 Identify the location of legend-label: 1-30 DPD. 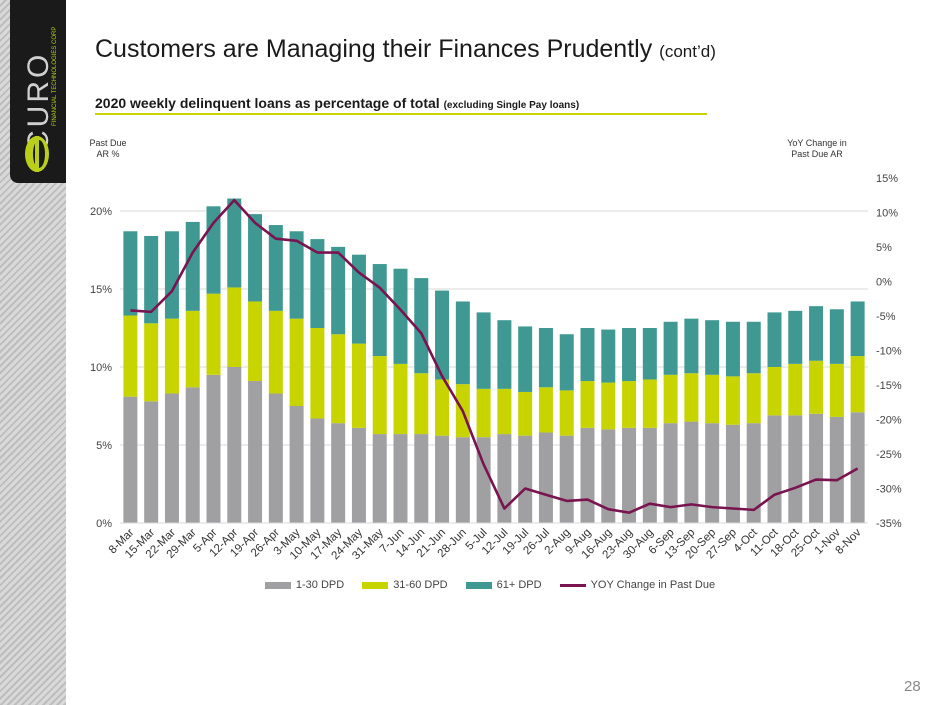
(320, 585).